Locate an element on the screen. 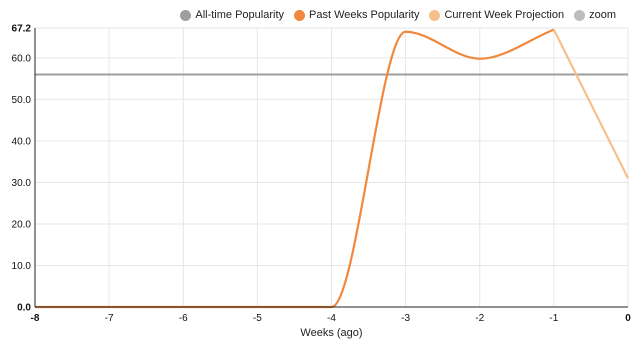 This screenshot has height=341, width=636. x-tick-label: -1 is located at coordinates (553, 318).